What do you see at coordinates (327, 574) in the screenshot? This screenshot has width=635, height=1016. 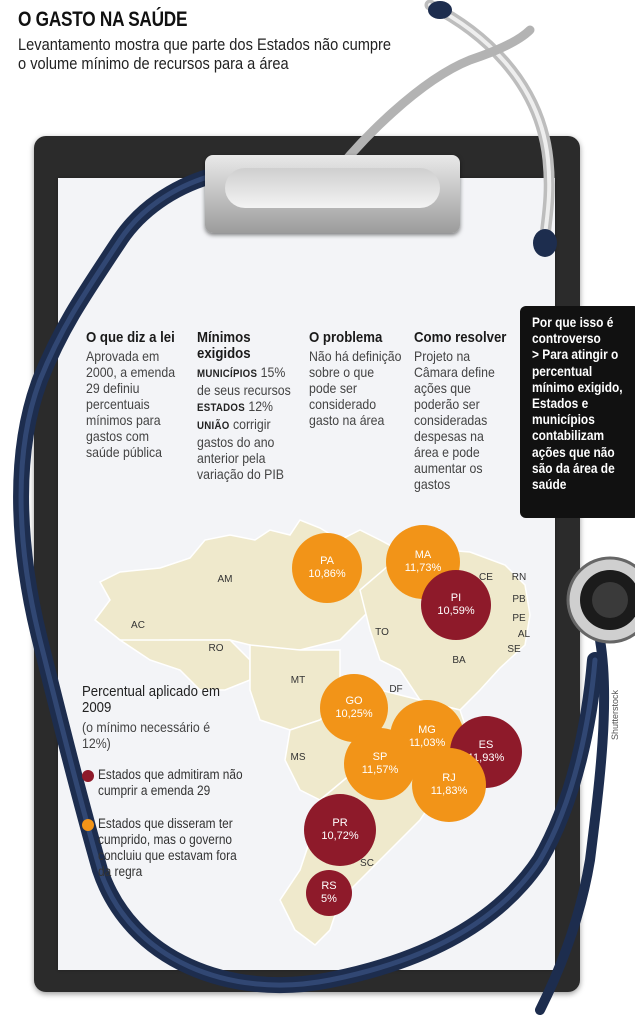 I see `bubble-pa-value: 10,86%` at bounding box center [327, 574].